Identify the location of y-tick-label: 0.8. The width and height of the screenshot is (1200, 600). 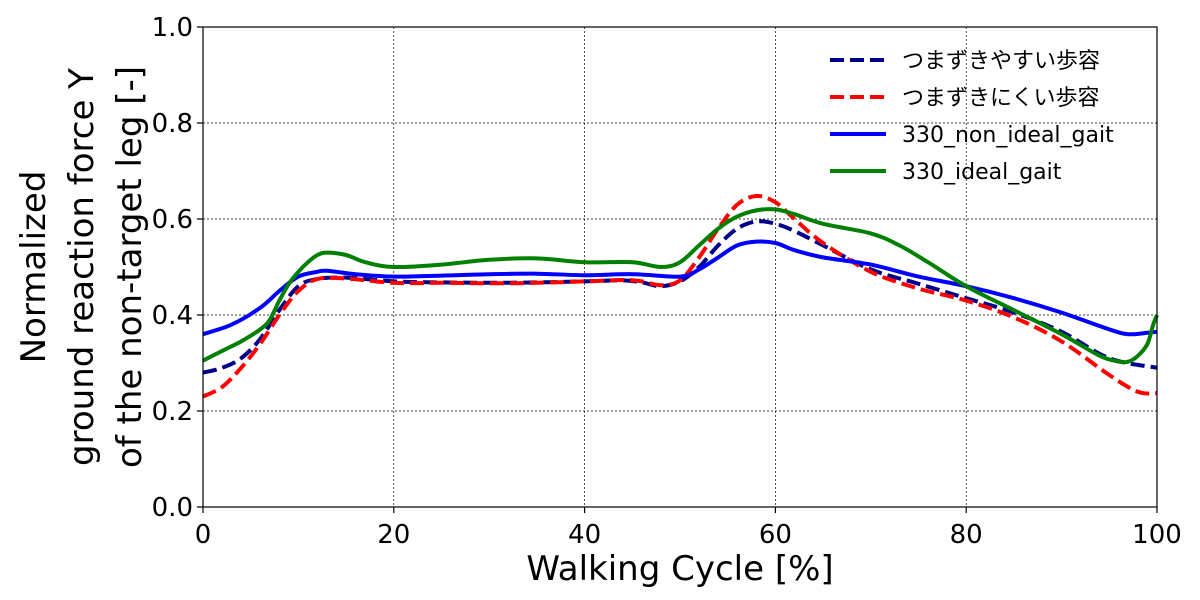
(172, 124).